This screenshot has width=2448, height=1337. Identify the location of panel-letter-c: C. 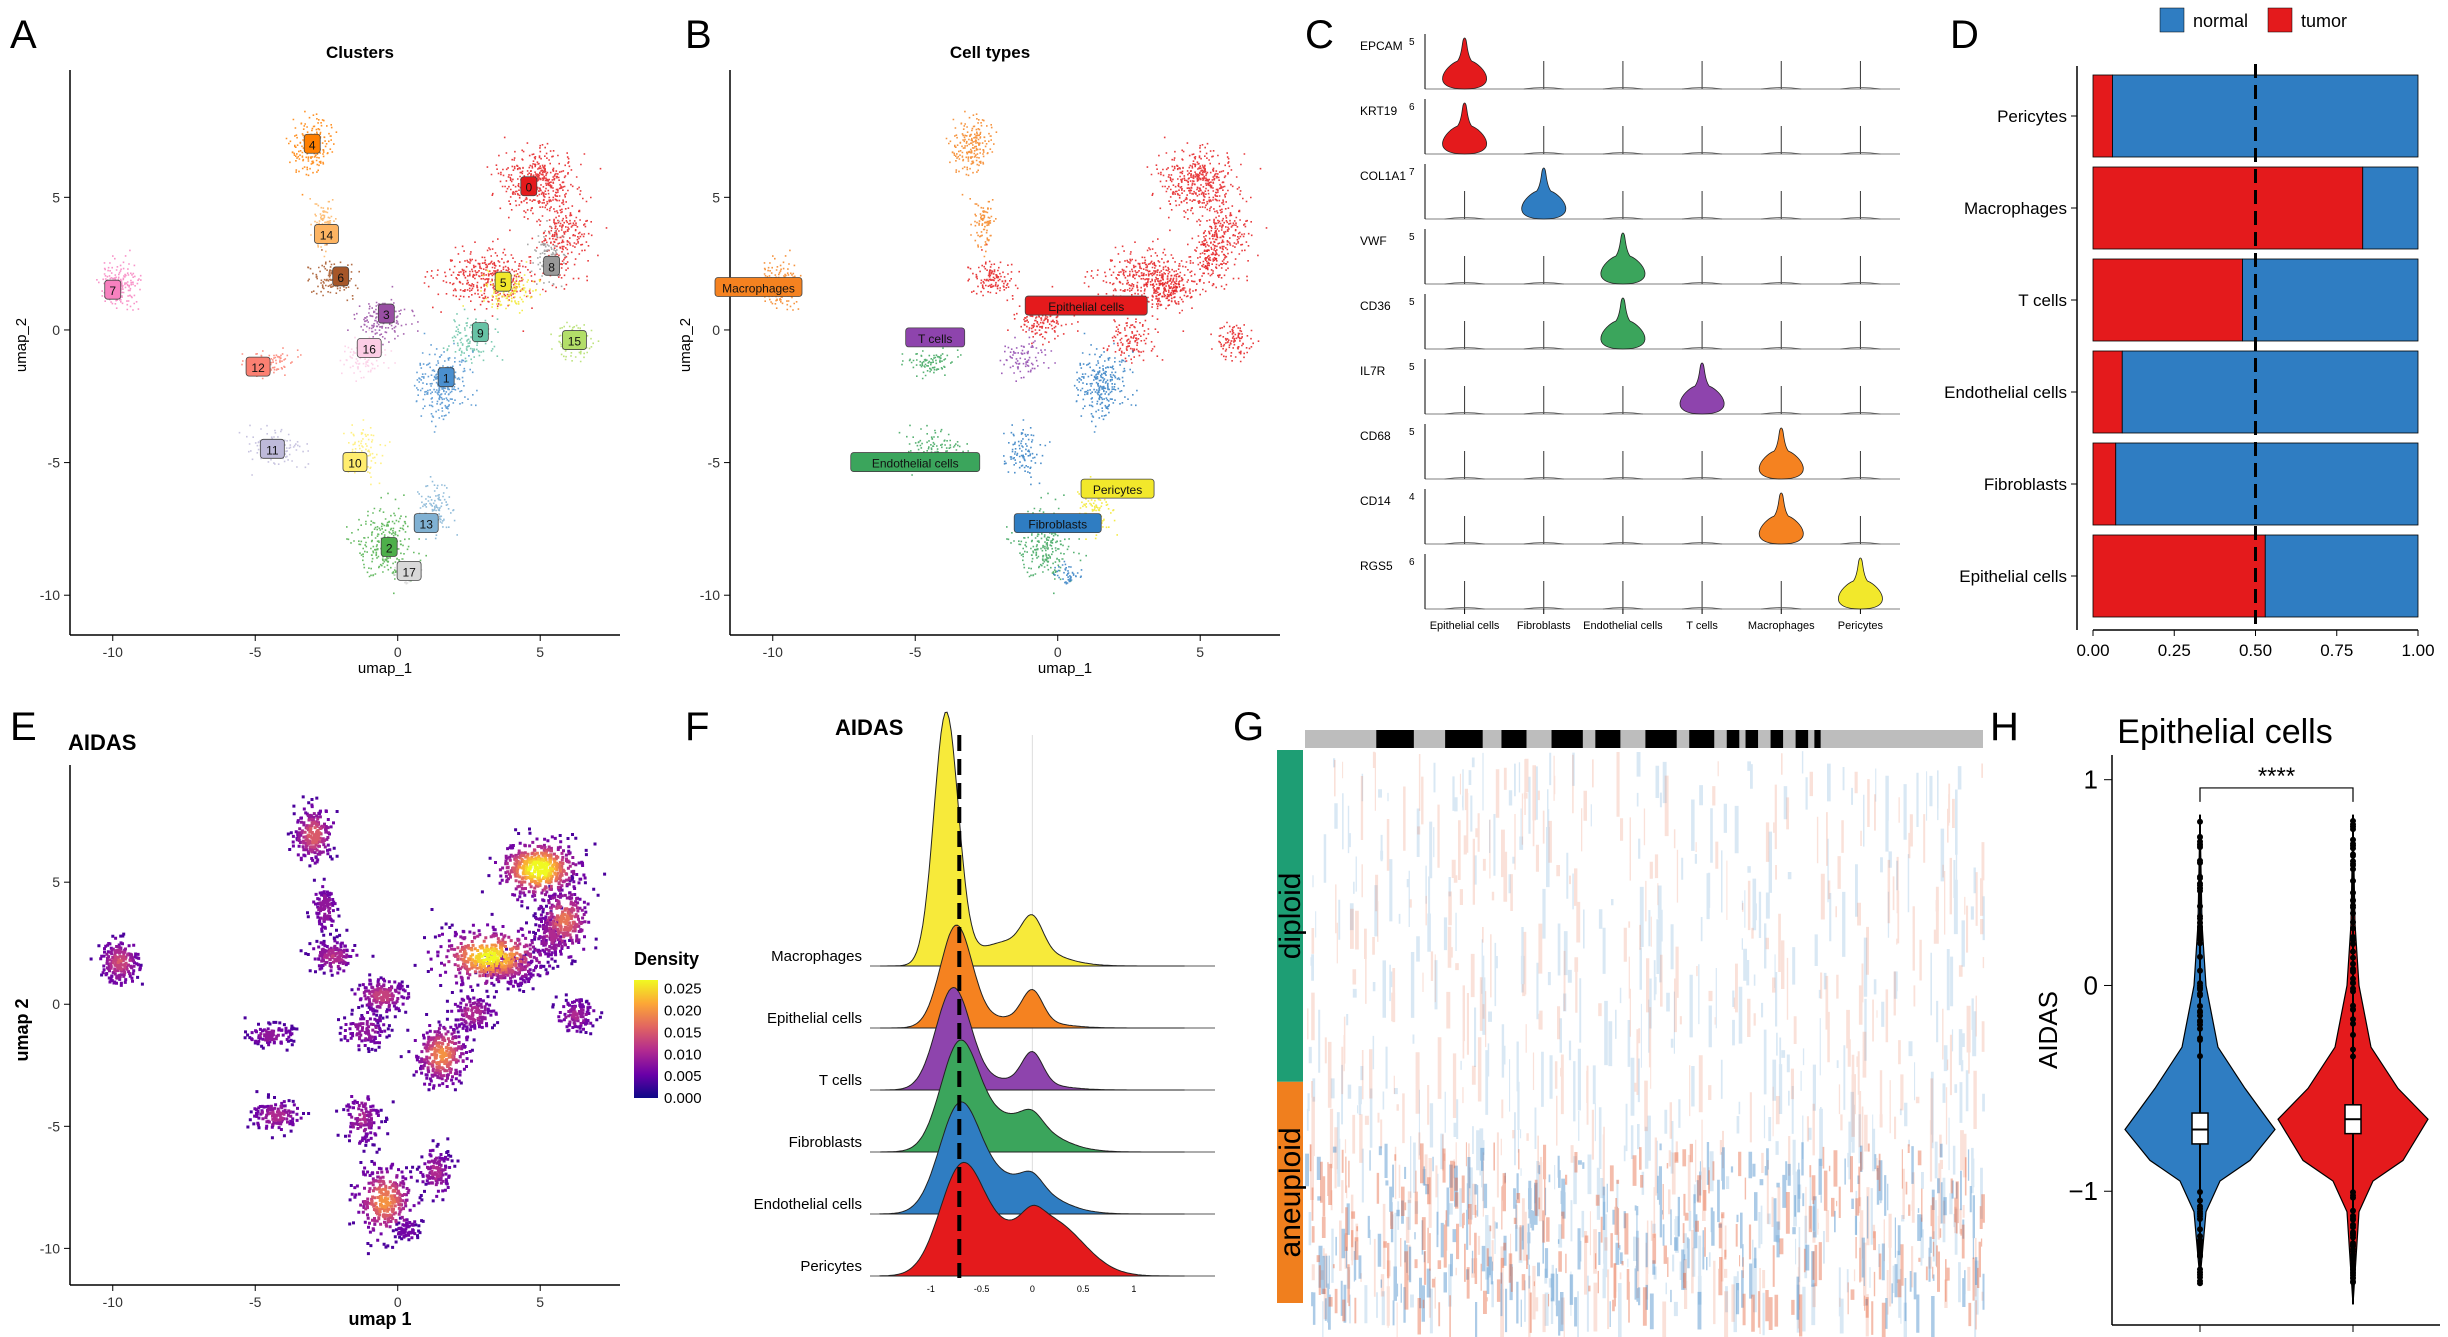
(1319, 35).